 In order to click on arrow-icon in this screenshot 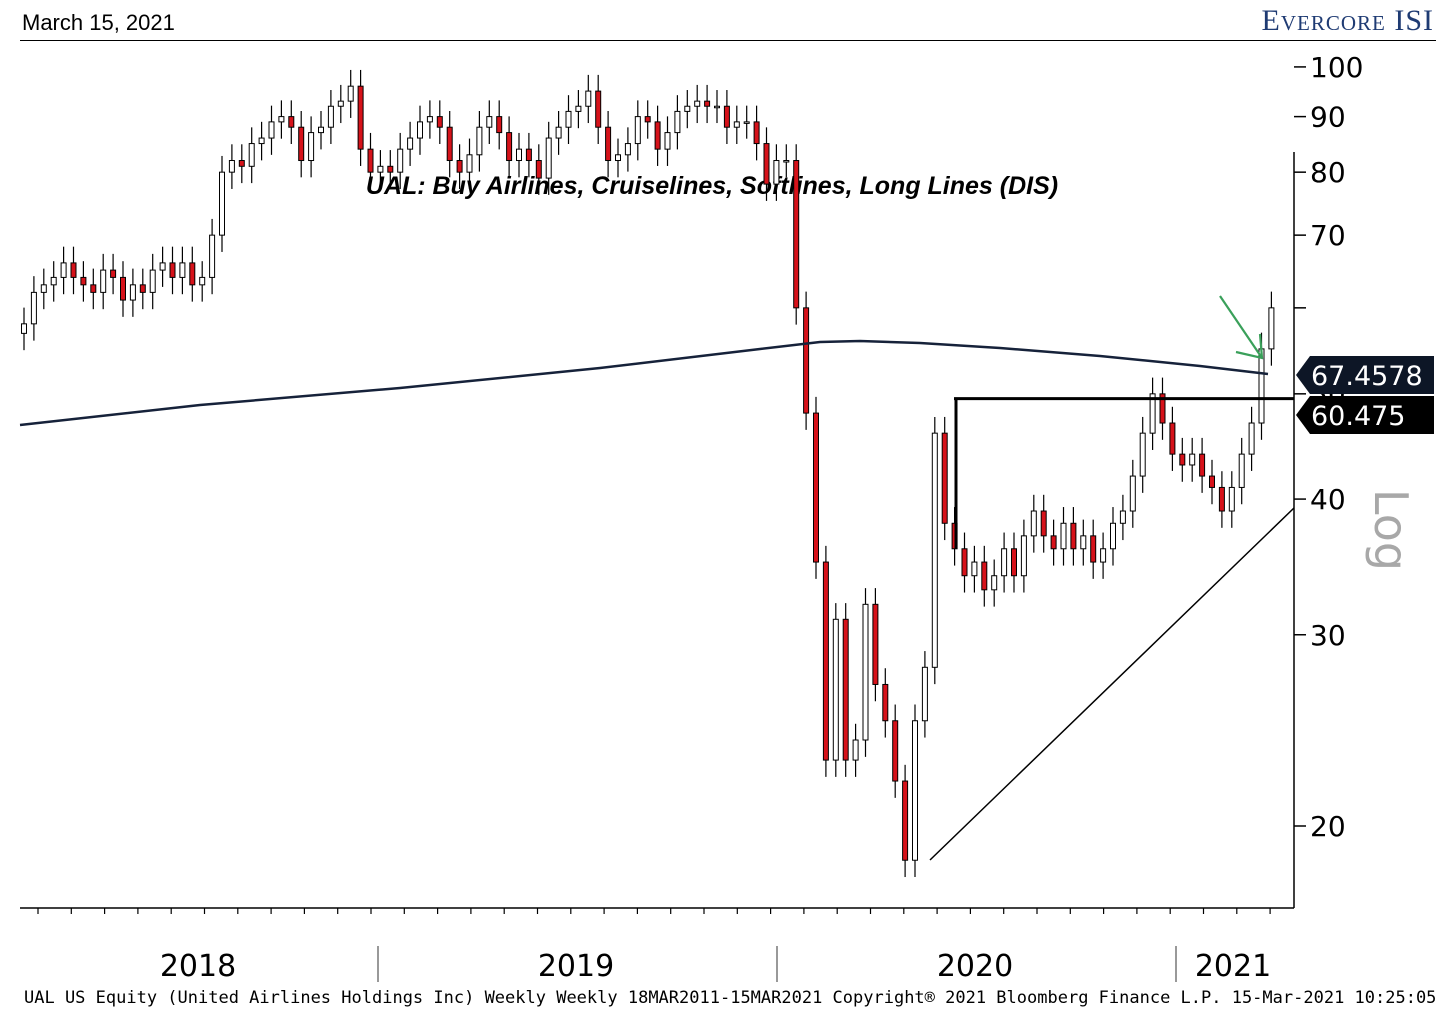, I will do `click(1241, 327)`.